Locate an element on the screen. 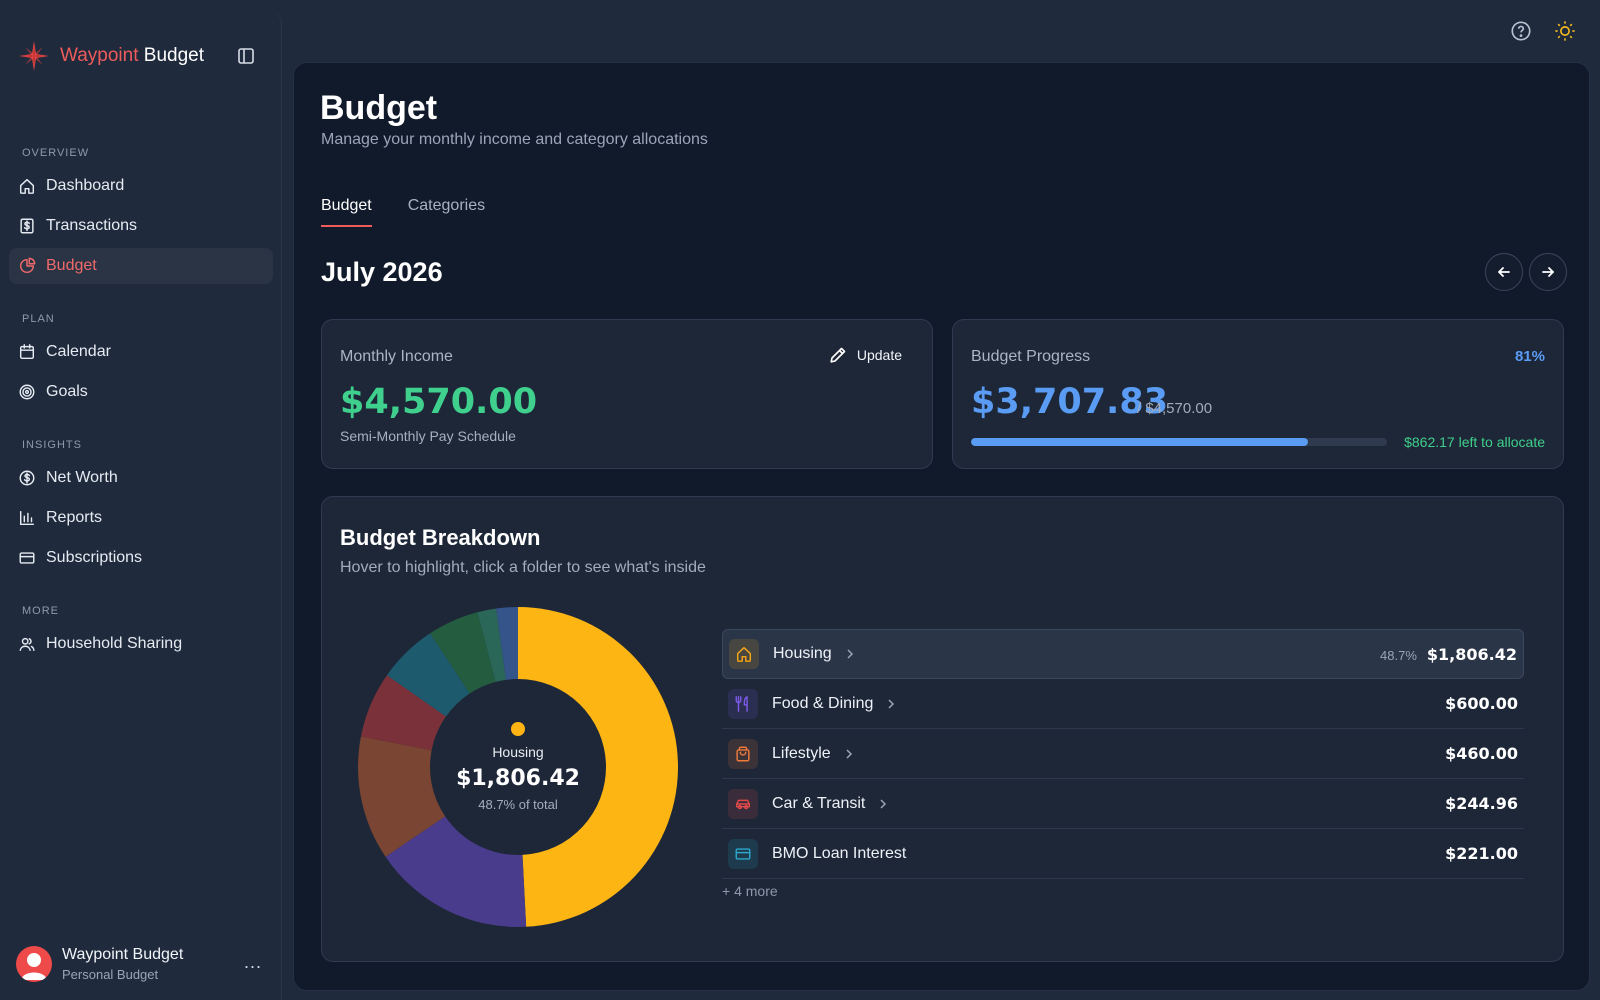  sidebar-item-dashboard: Dashboard is located at coordinates (141, 186).